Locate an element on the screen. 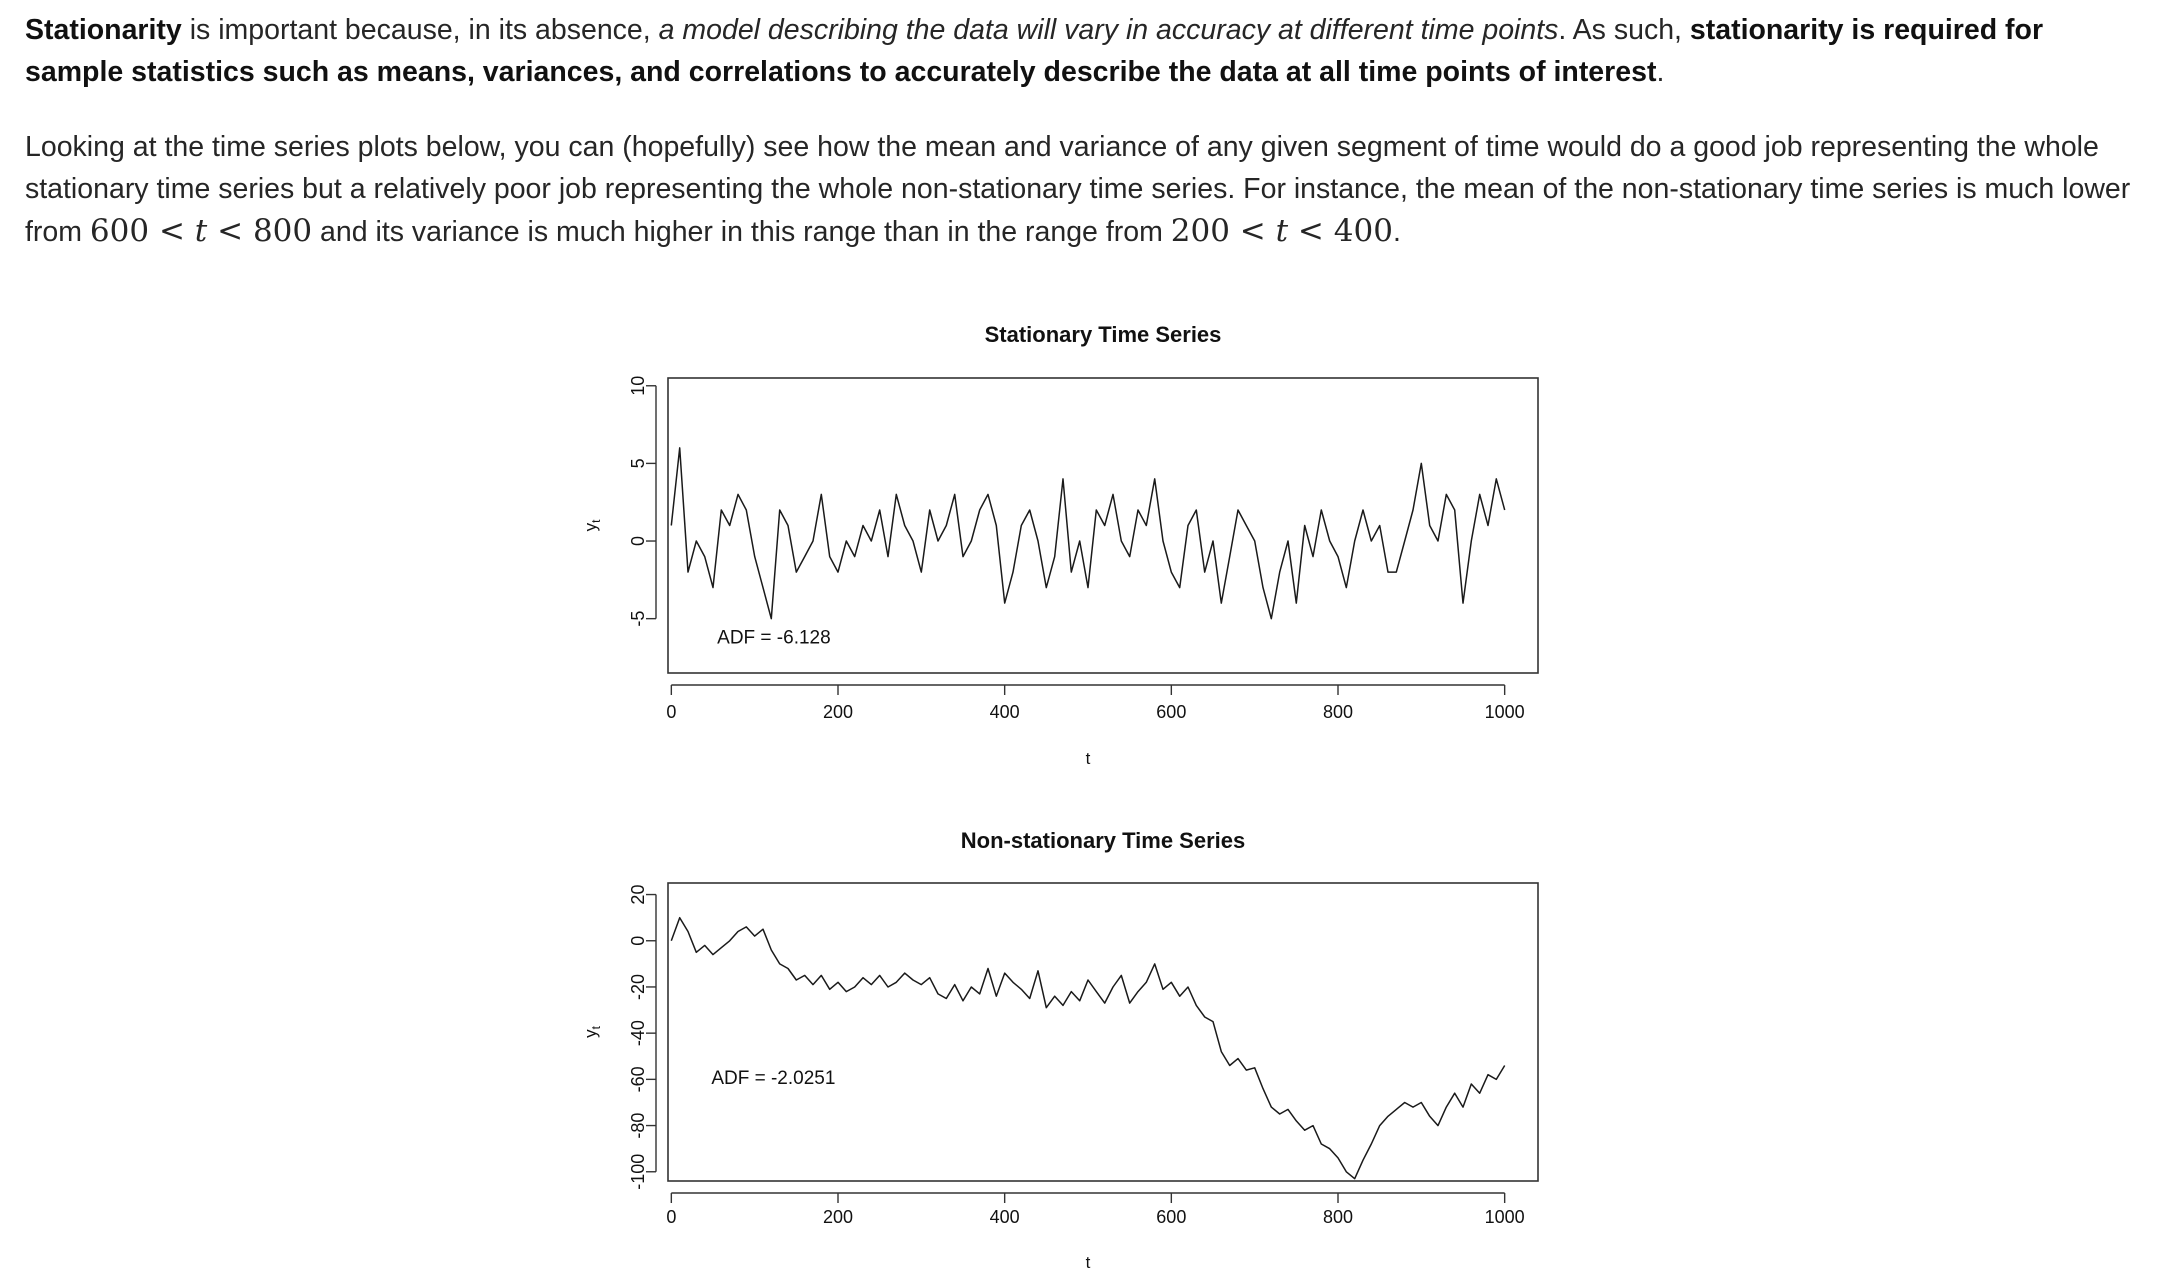  stationary-x-tick-label: 0 is located at coordinates (671, 712).